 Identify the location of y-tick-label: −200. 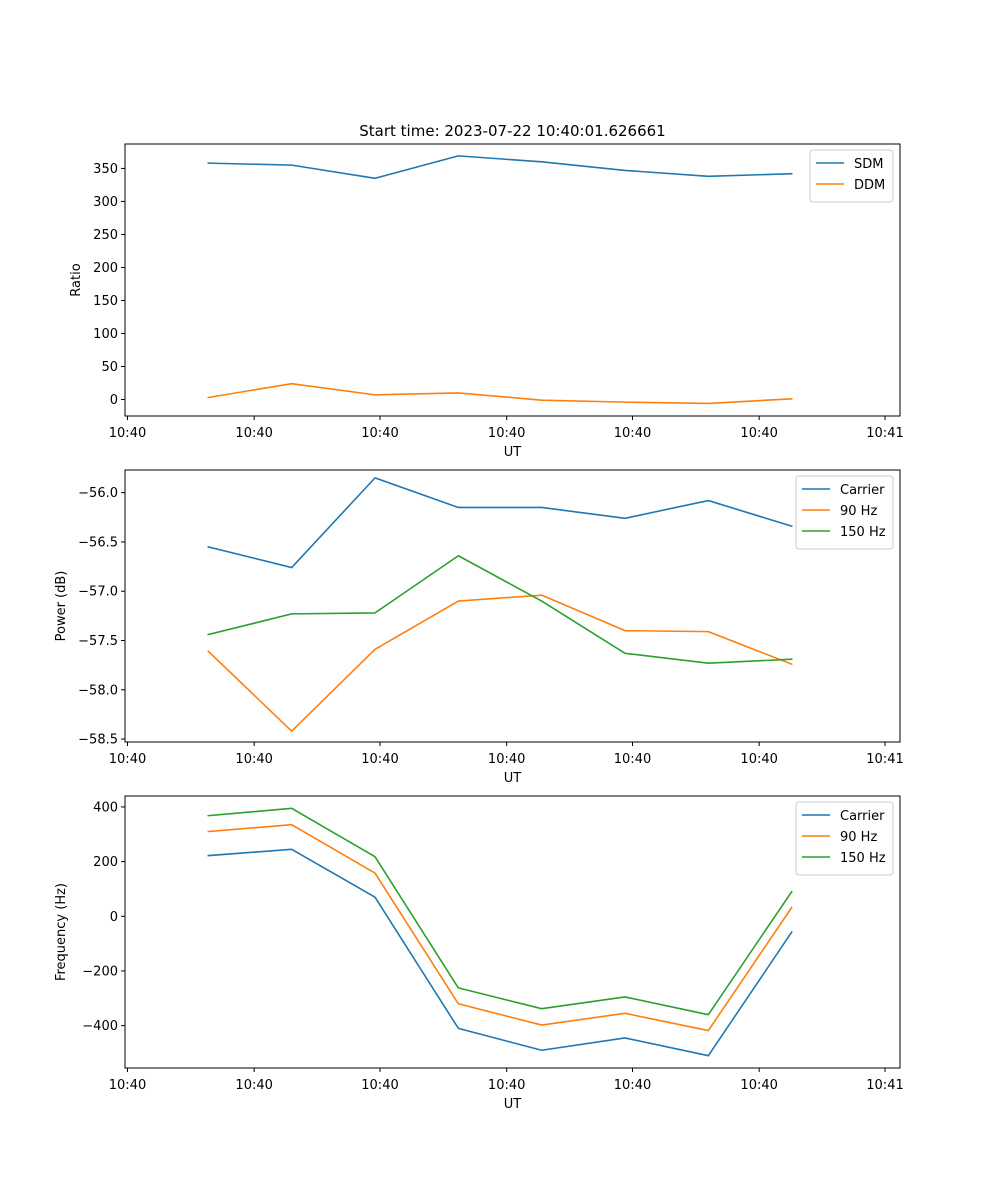
(100, 971).